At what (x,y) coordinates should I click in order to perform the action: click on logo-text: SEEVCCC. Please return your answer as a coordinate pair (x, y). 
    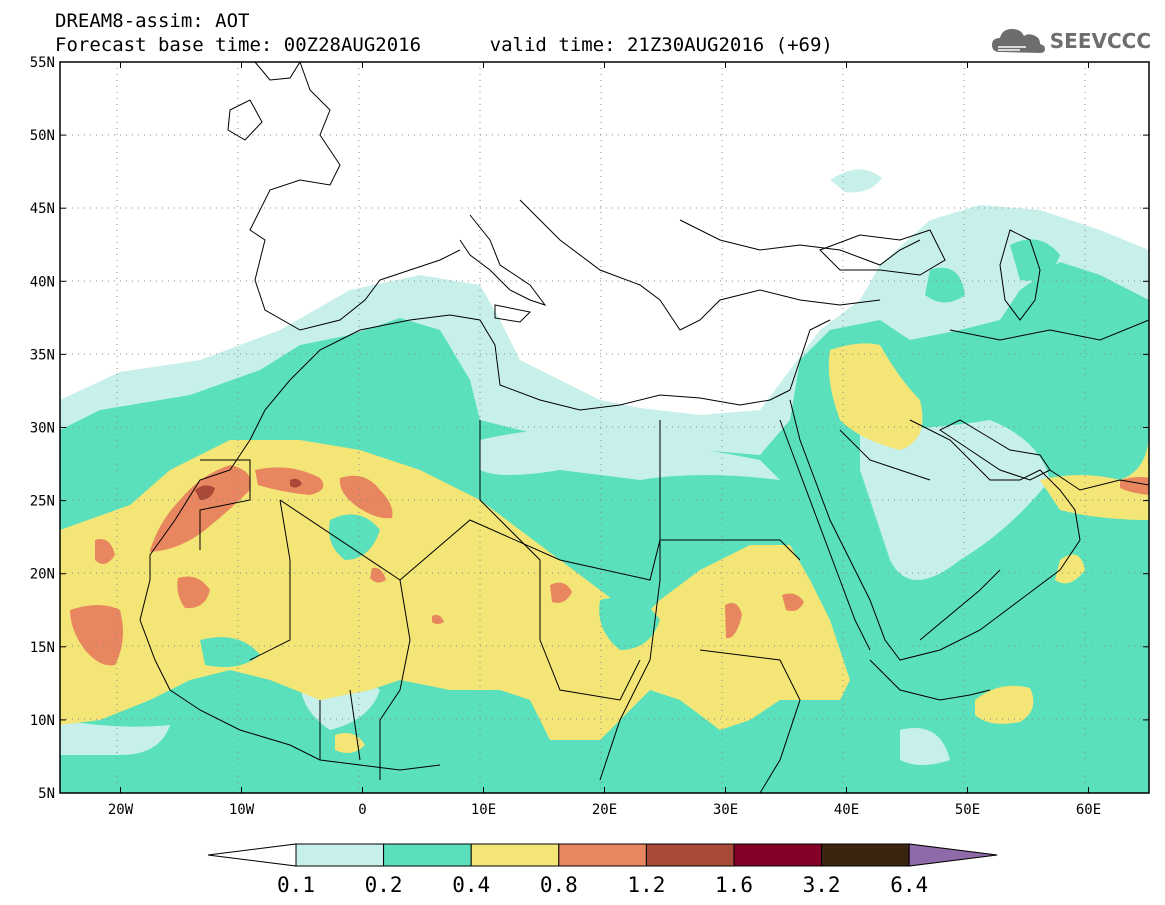
    Looking at the image, I should click on (1100, 41).